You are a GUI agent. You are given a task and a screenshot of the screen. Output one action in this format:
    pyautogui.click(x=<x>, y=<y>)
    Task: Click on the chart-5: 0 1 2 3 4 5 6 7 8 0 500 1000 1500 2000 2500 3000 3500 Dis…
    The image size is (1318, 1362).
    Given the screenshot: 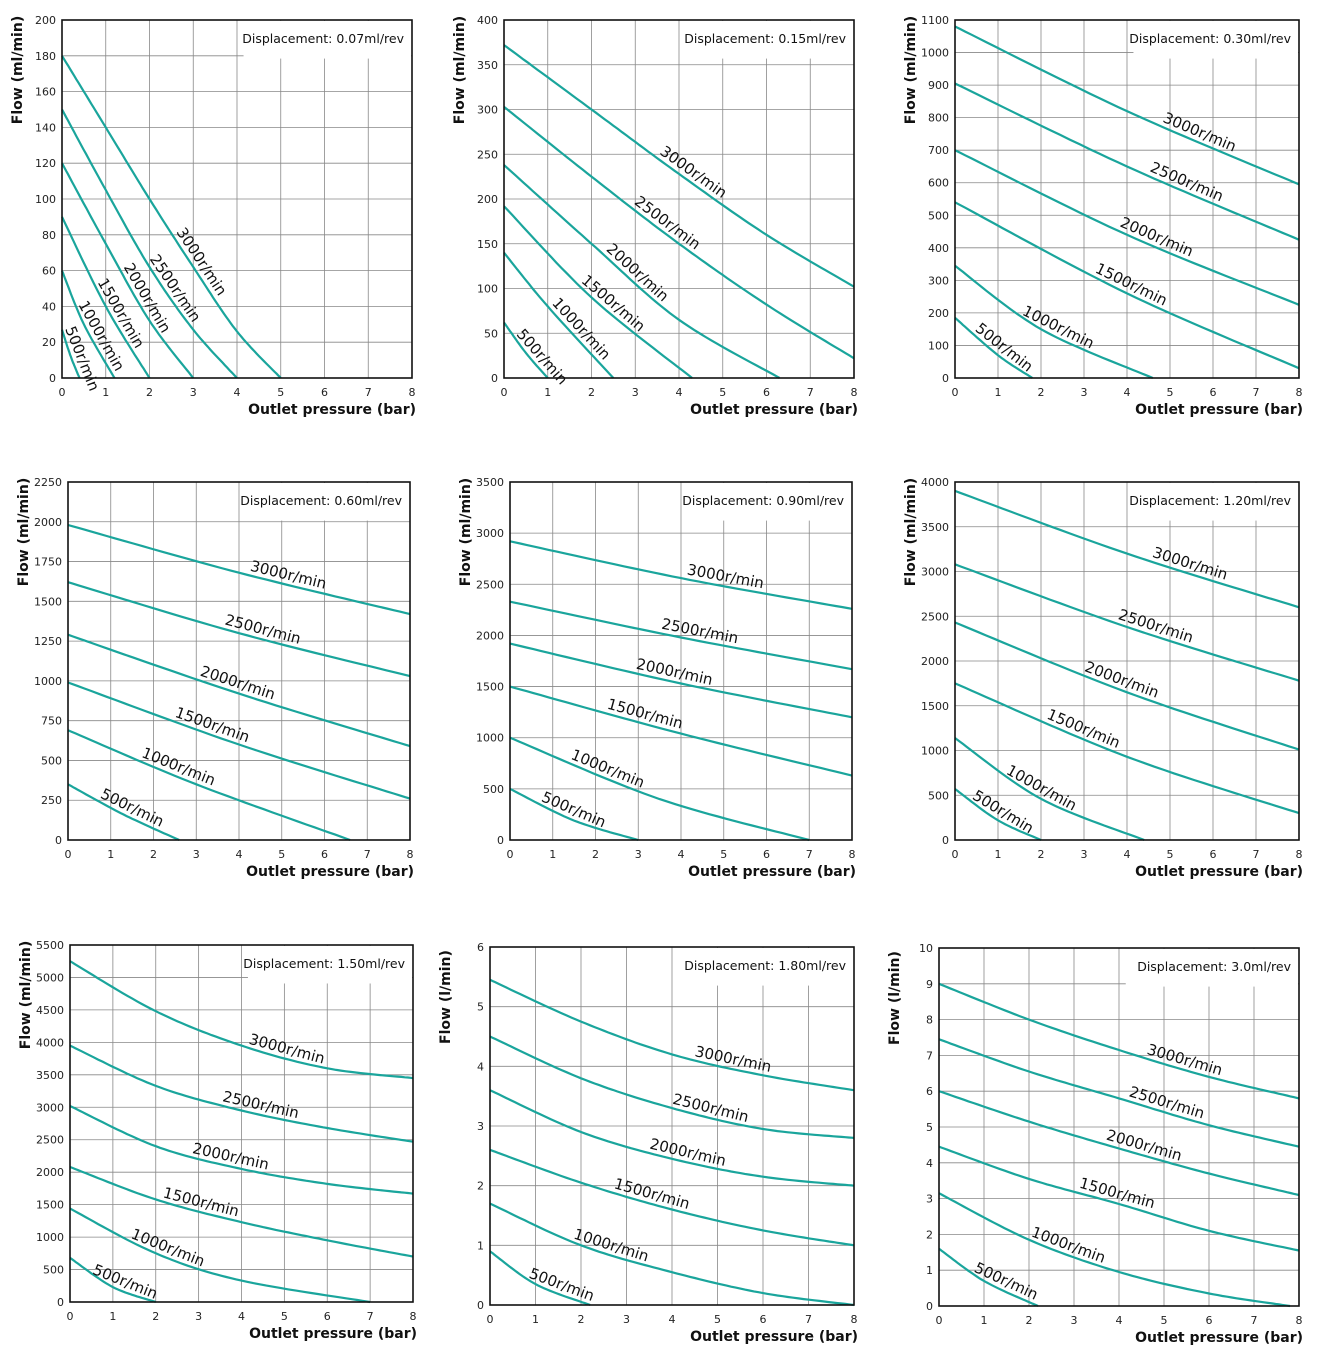 What is the action you would take?
    pyautogui.click(x=657, y=678)
    